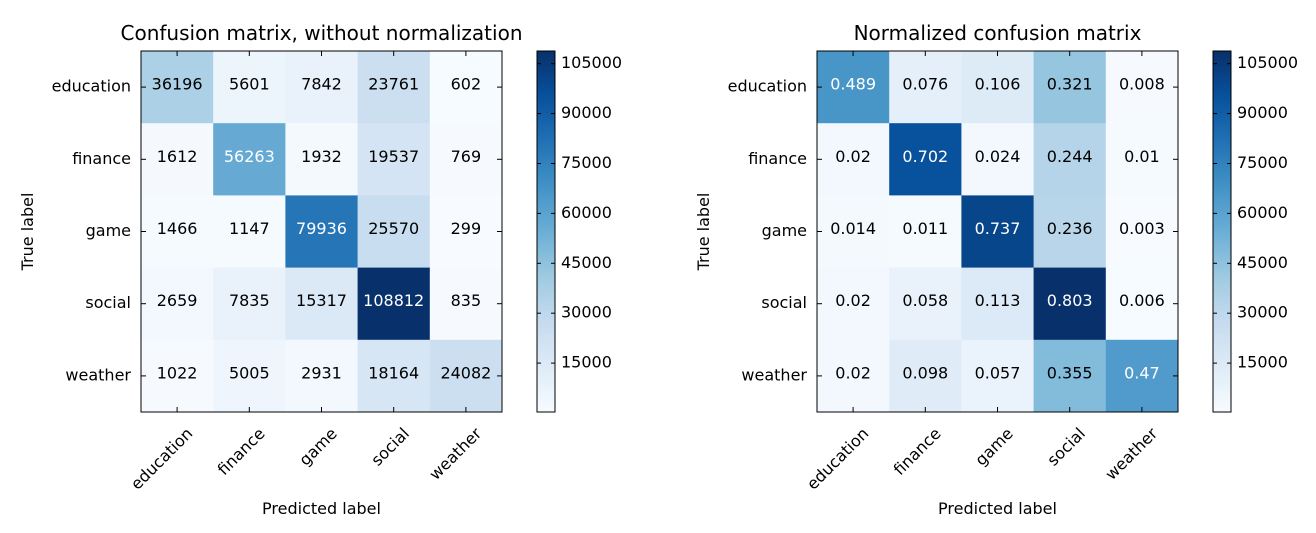  What do you see at coordinates (1262, 362) in the screenshot?
I see `cm2-colorbar-tick-label-0: 15000` at bounding box center [1262, 362].